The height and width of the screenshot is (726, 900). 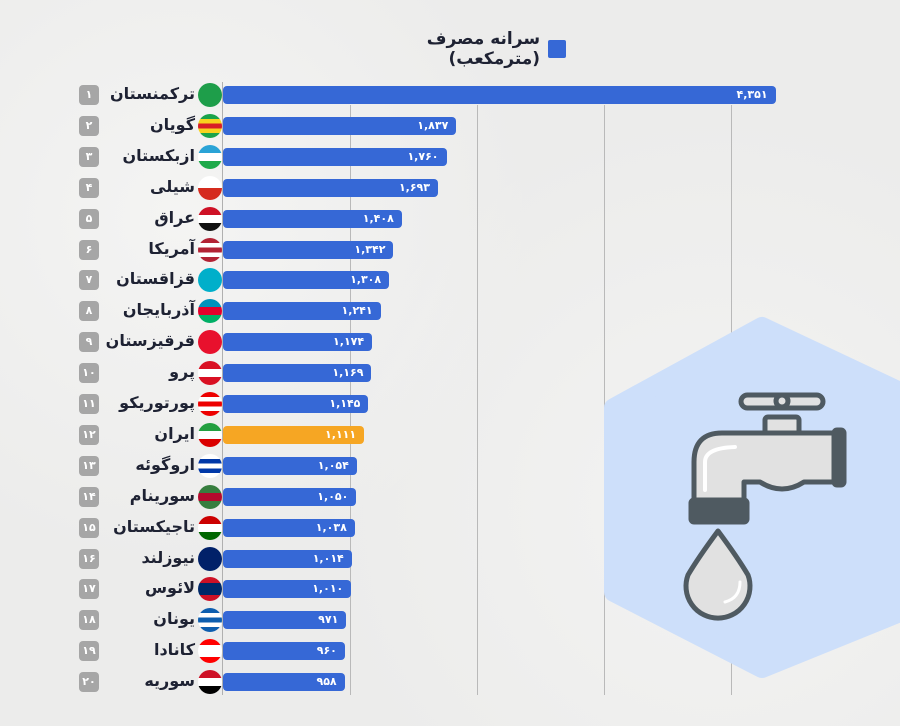 I want to click on drop-highlight, so click(x=732, y=592).